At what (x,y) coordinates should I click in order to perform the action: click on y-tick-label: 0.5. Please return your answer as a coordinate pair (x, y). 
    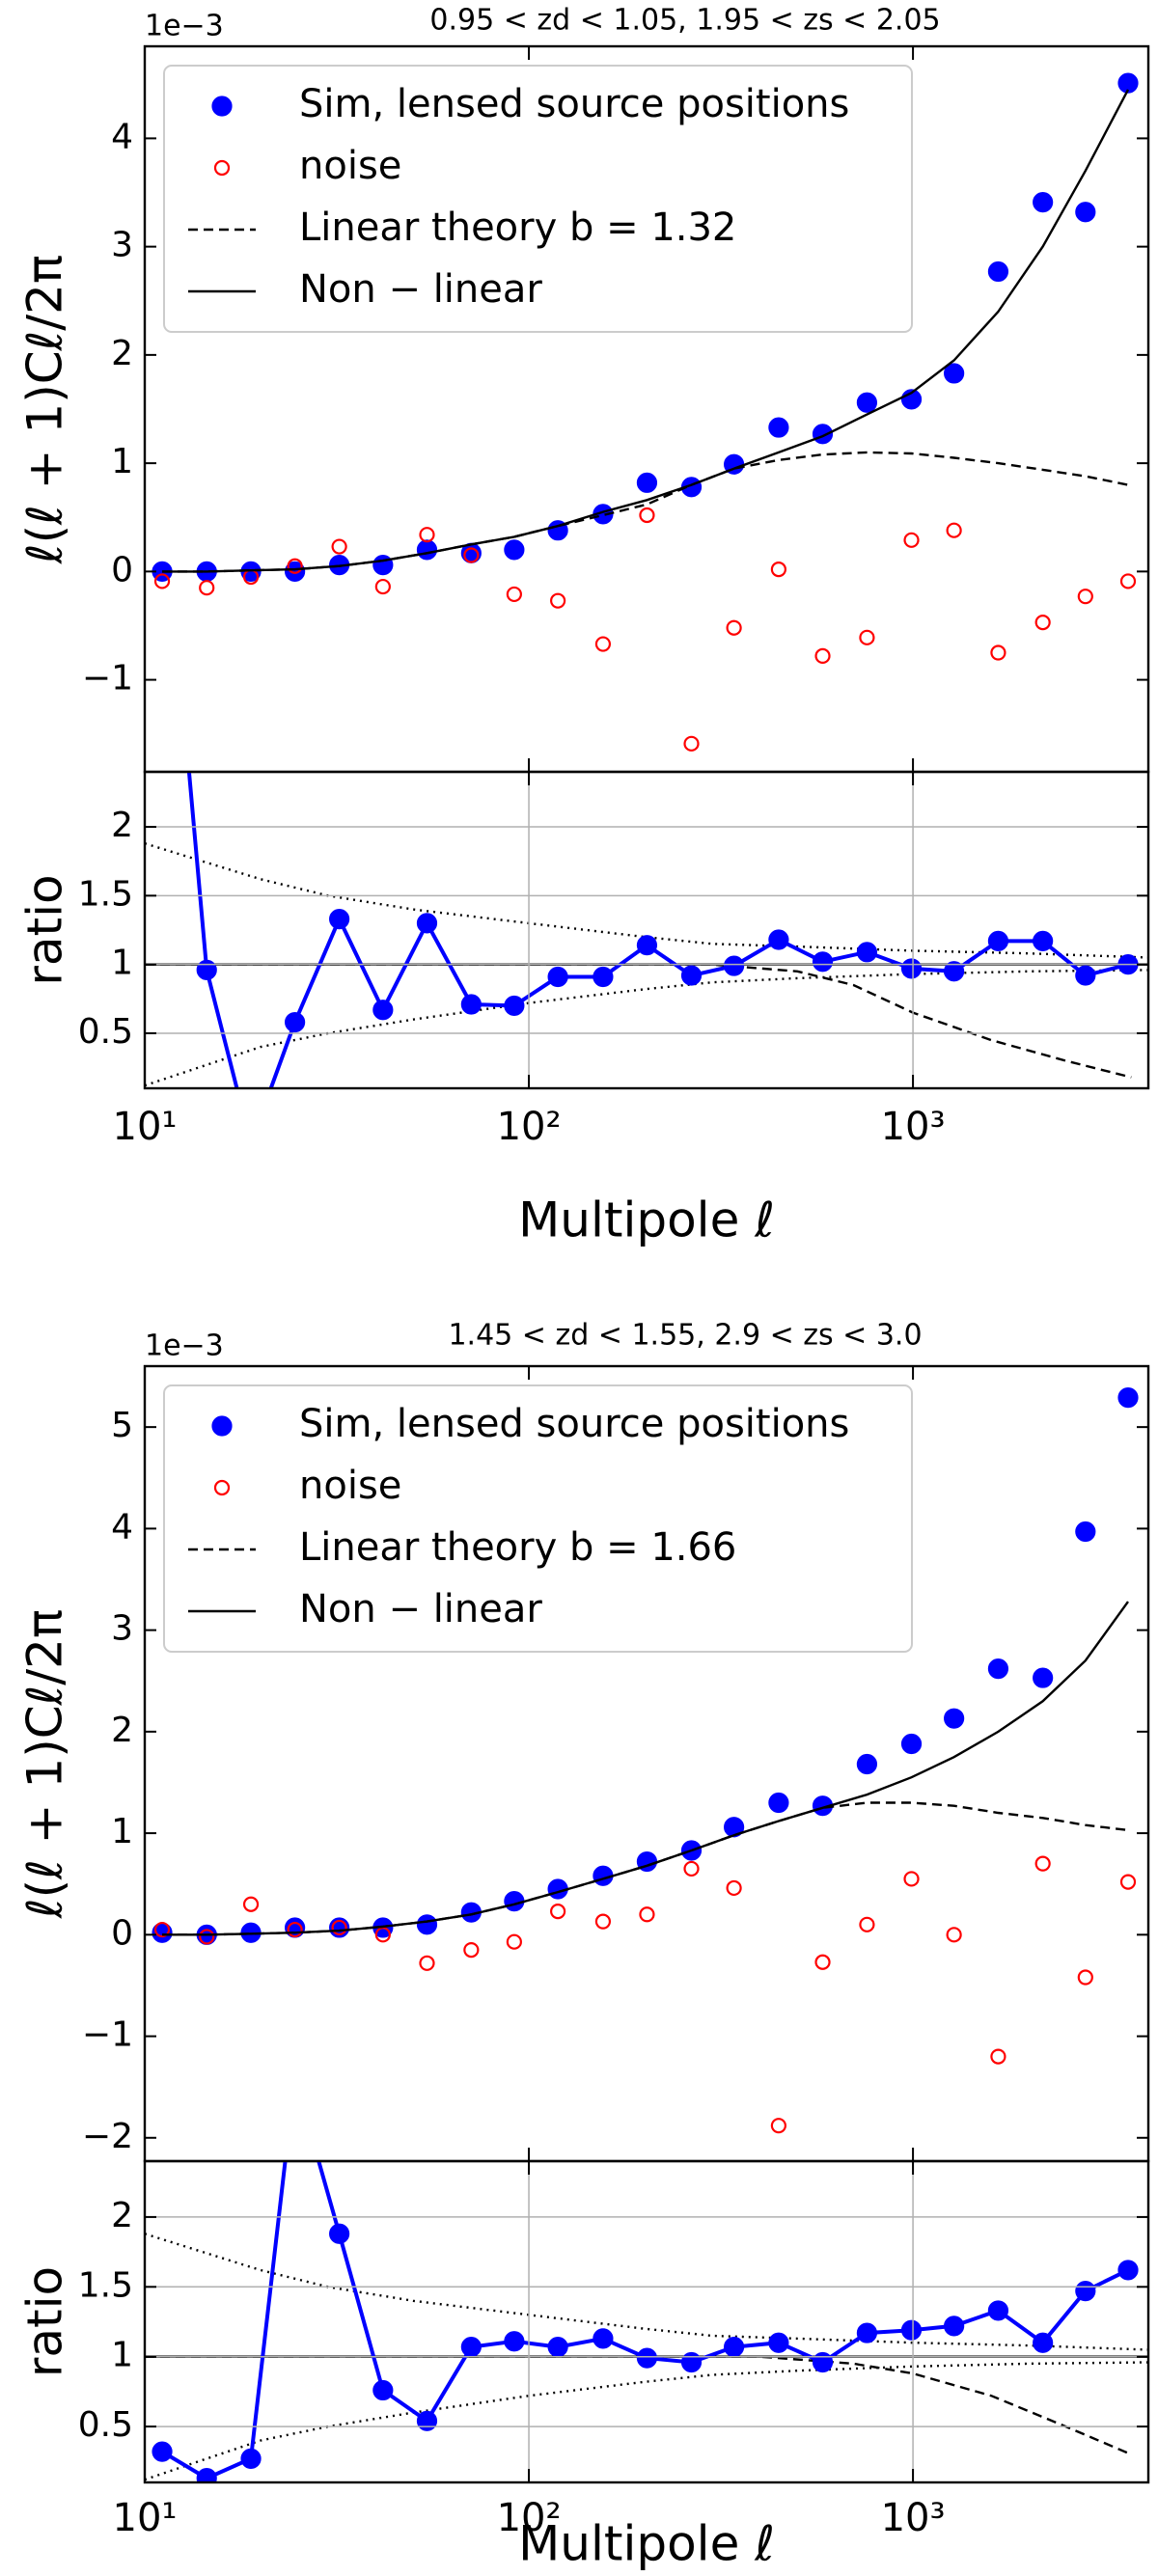
    Looking at the image, I should click on (105, 2425).